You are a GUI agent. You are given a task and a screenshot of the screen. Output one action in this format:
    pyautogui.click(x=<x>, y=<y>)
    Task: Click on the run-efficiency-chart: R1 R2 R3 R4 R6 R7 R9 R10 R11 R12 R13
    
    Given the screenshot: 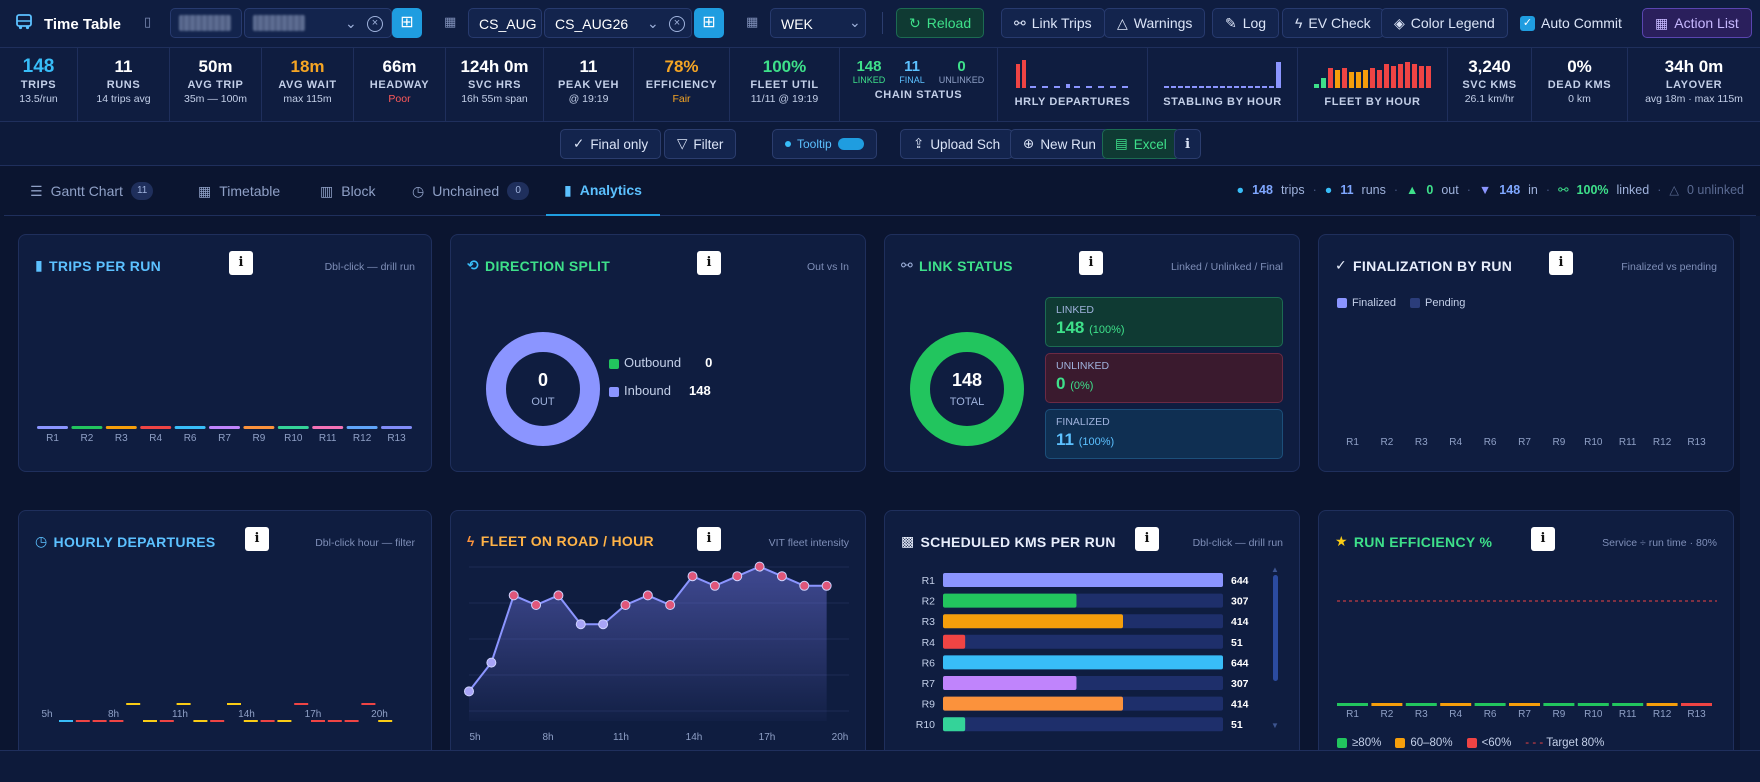 What is the action you would take?
    pyautogui.click(x=1526, y=634)
    